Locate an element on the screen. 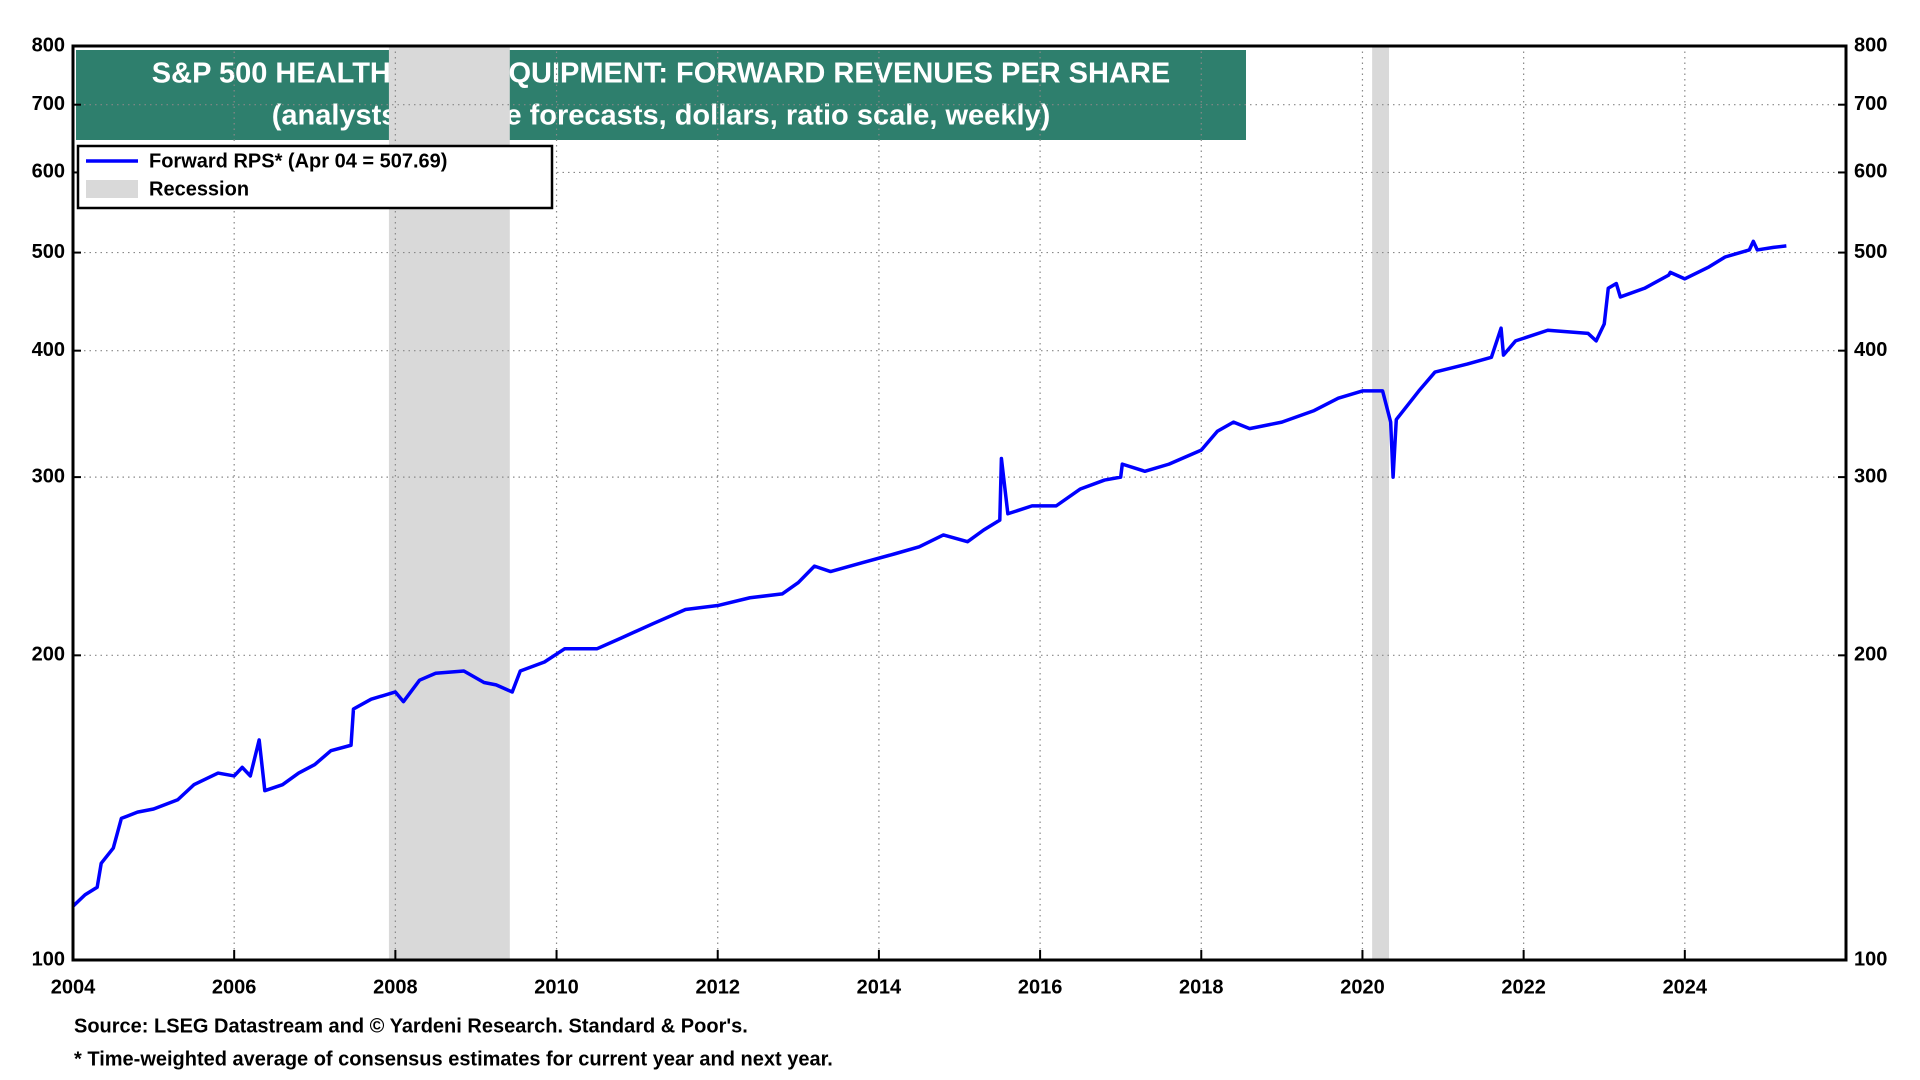  x-tick-label: 2016 is located at coordinates (1040, 987).